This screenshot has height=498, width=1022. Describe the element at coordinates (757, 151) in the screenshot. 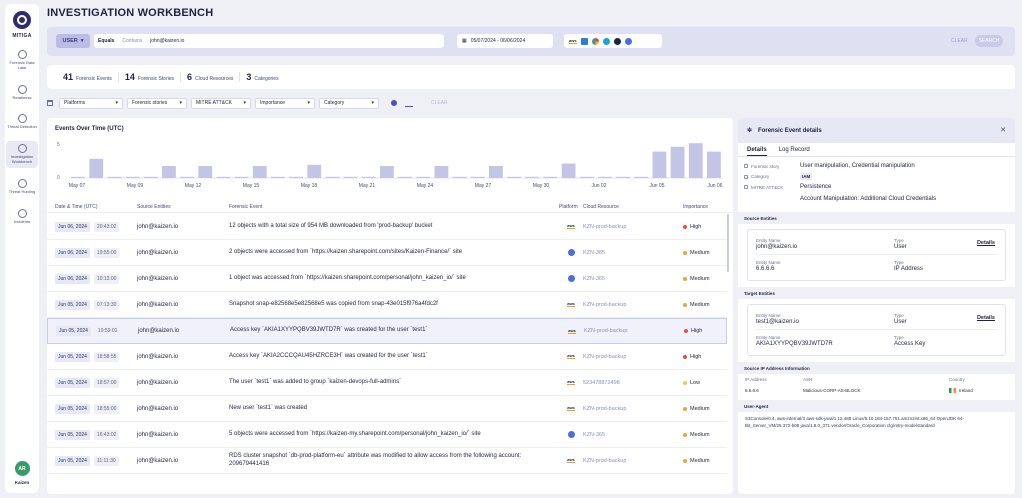

I see `tab-details: Details` at that location.